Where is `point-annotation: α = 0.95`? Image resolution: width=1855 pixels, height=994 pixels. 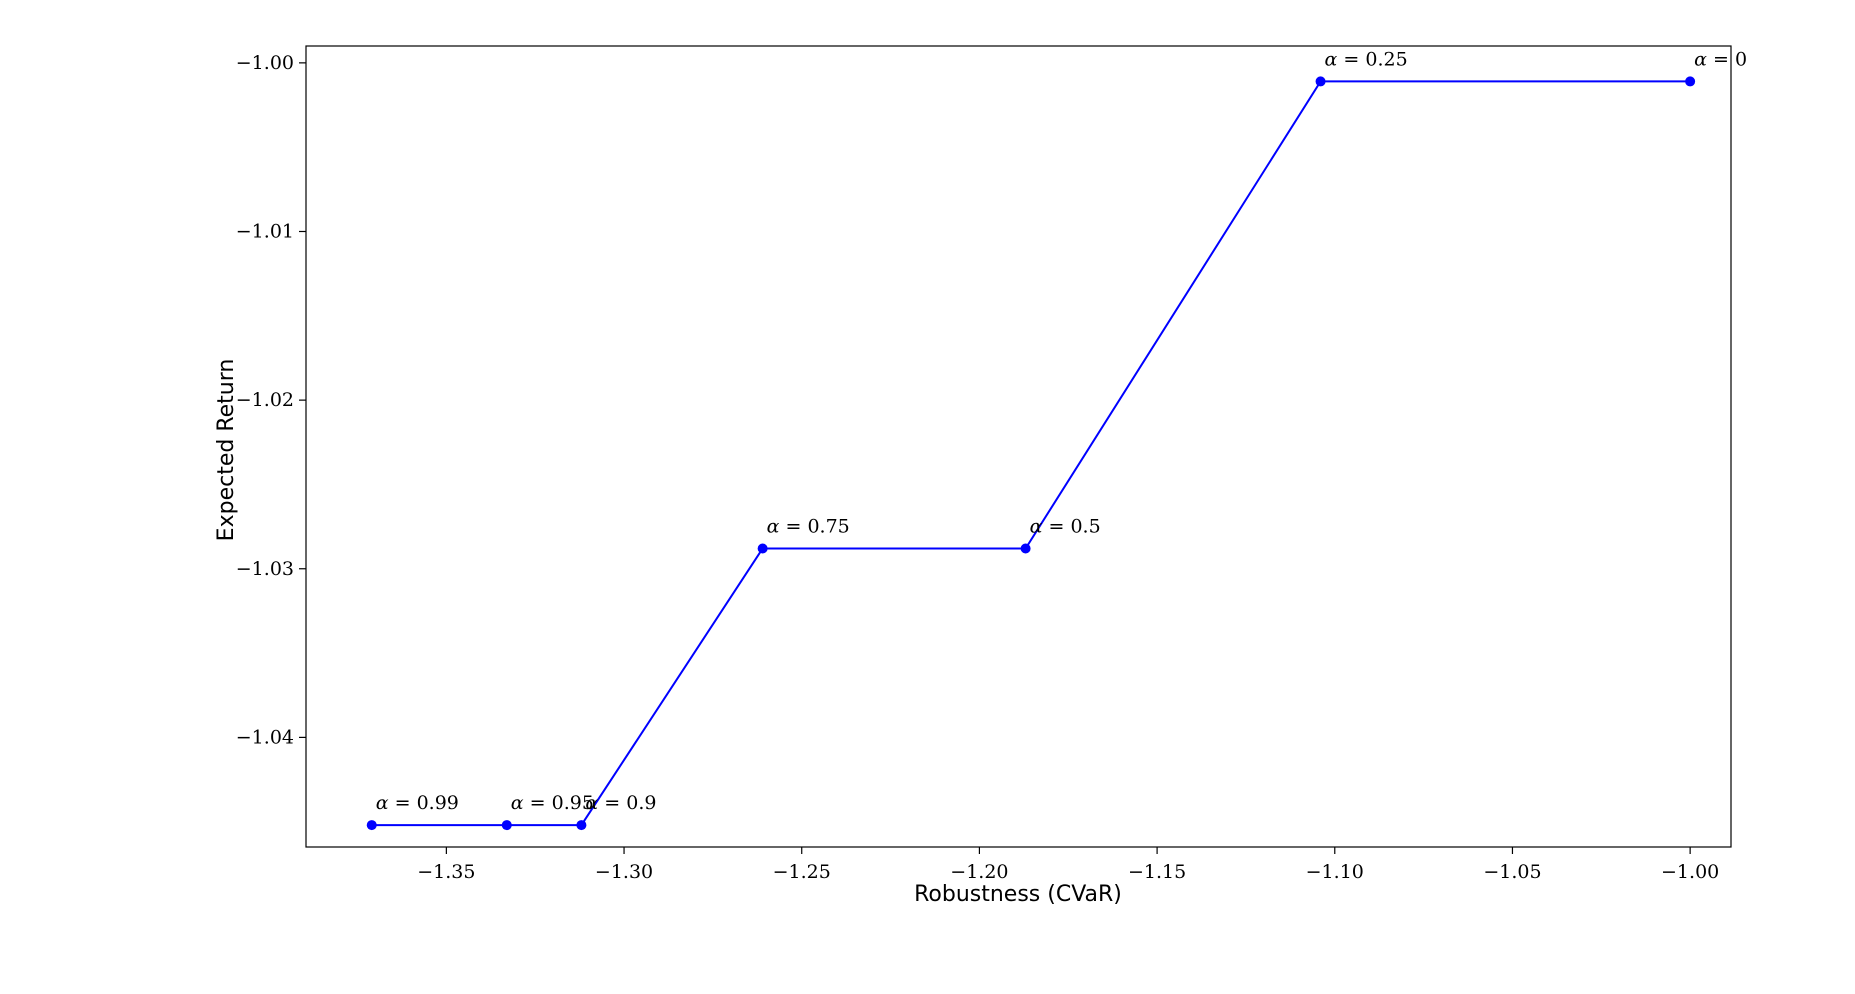
point-annotation: α = 0.95 is located at coordinates (552, 803).